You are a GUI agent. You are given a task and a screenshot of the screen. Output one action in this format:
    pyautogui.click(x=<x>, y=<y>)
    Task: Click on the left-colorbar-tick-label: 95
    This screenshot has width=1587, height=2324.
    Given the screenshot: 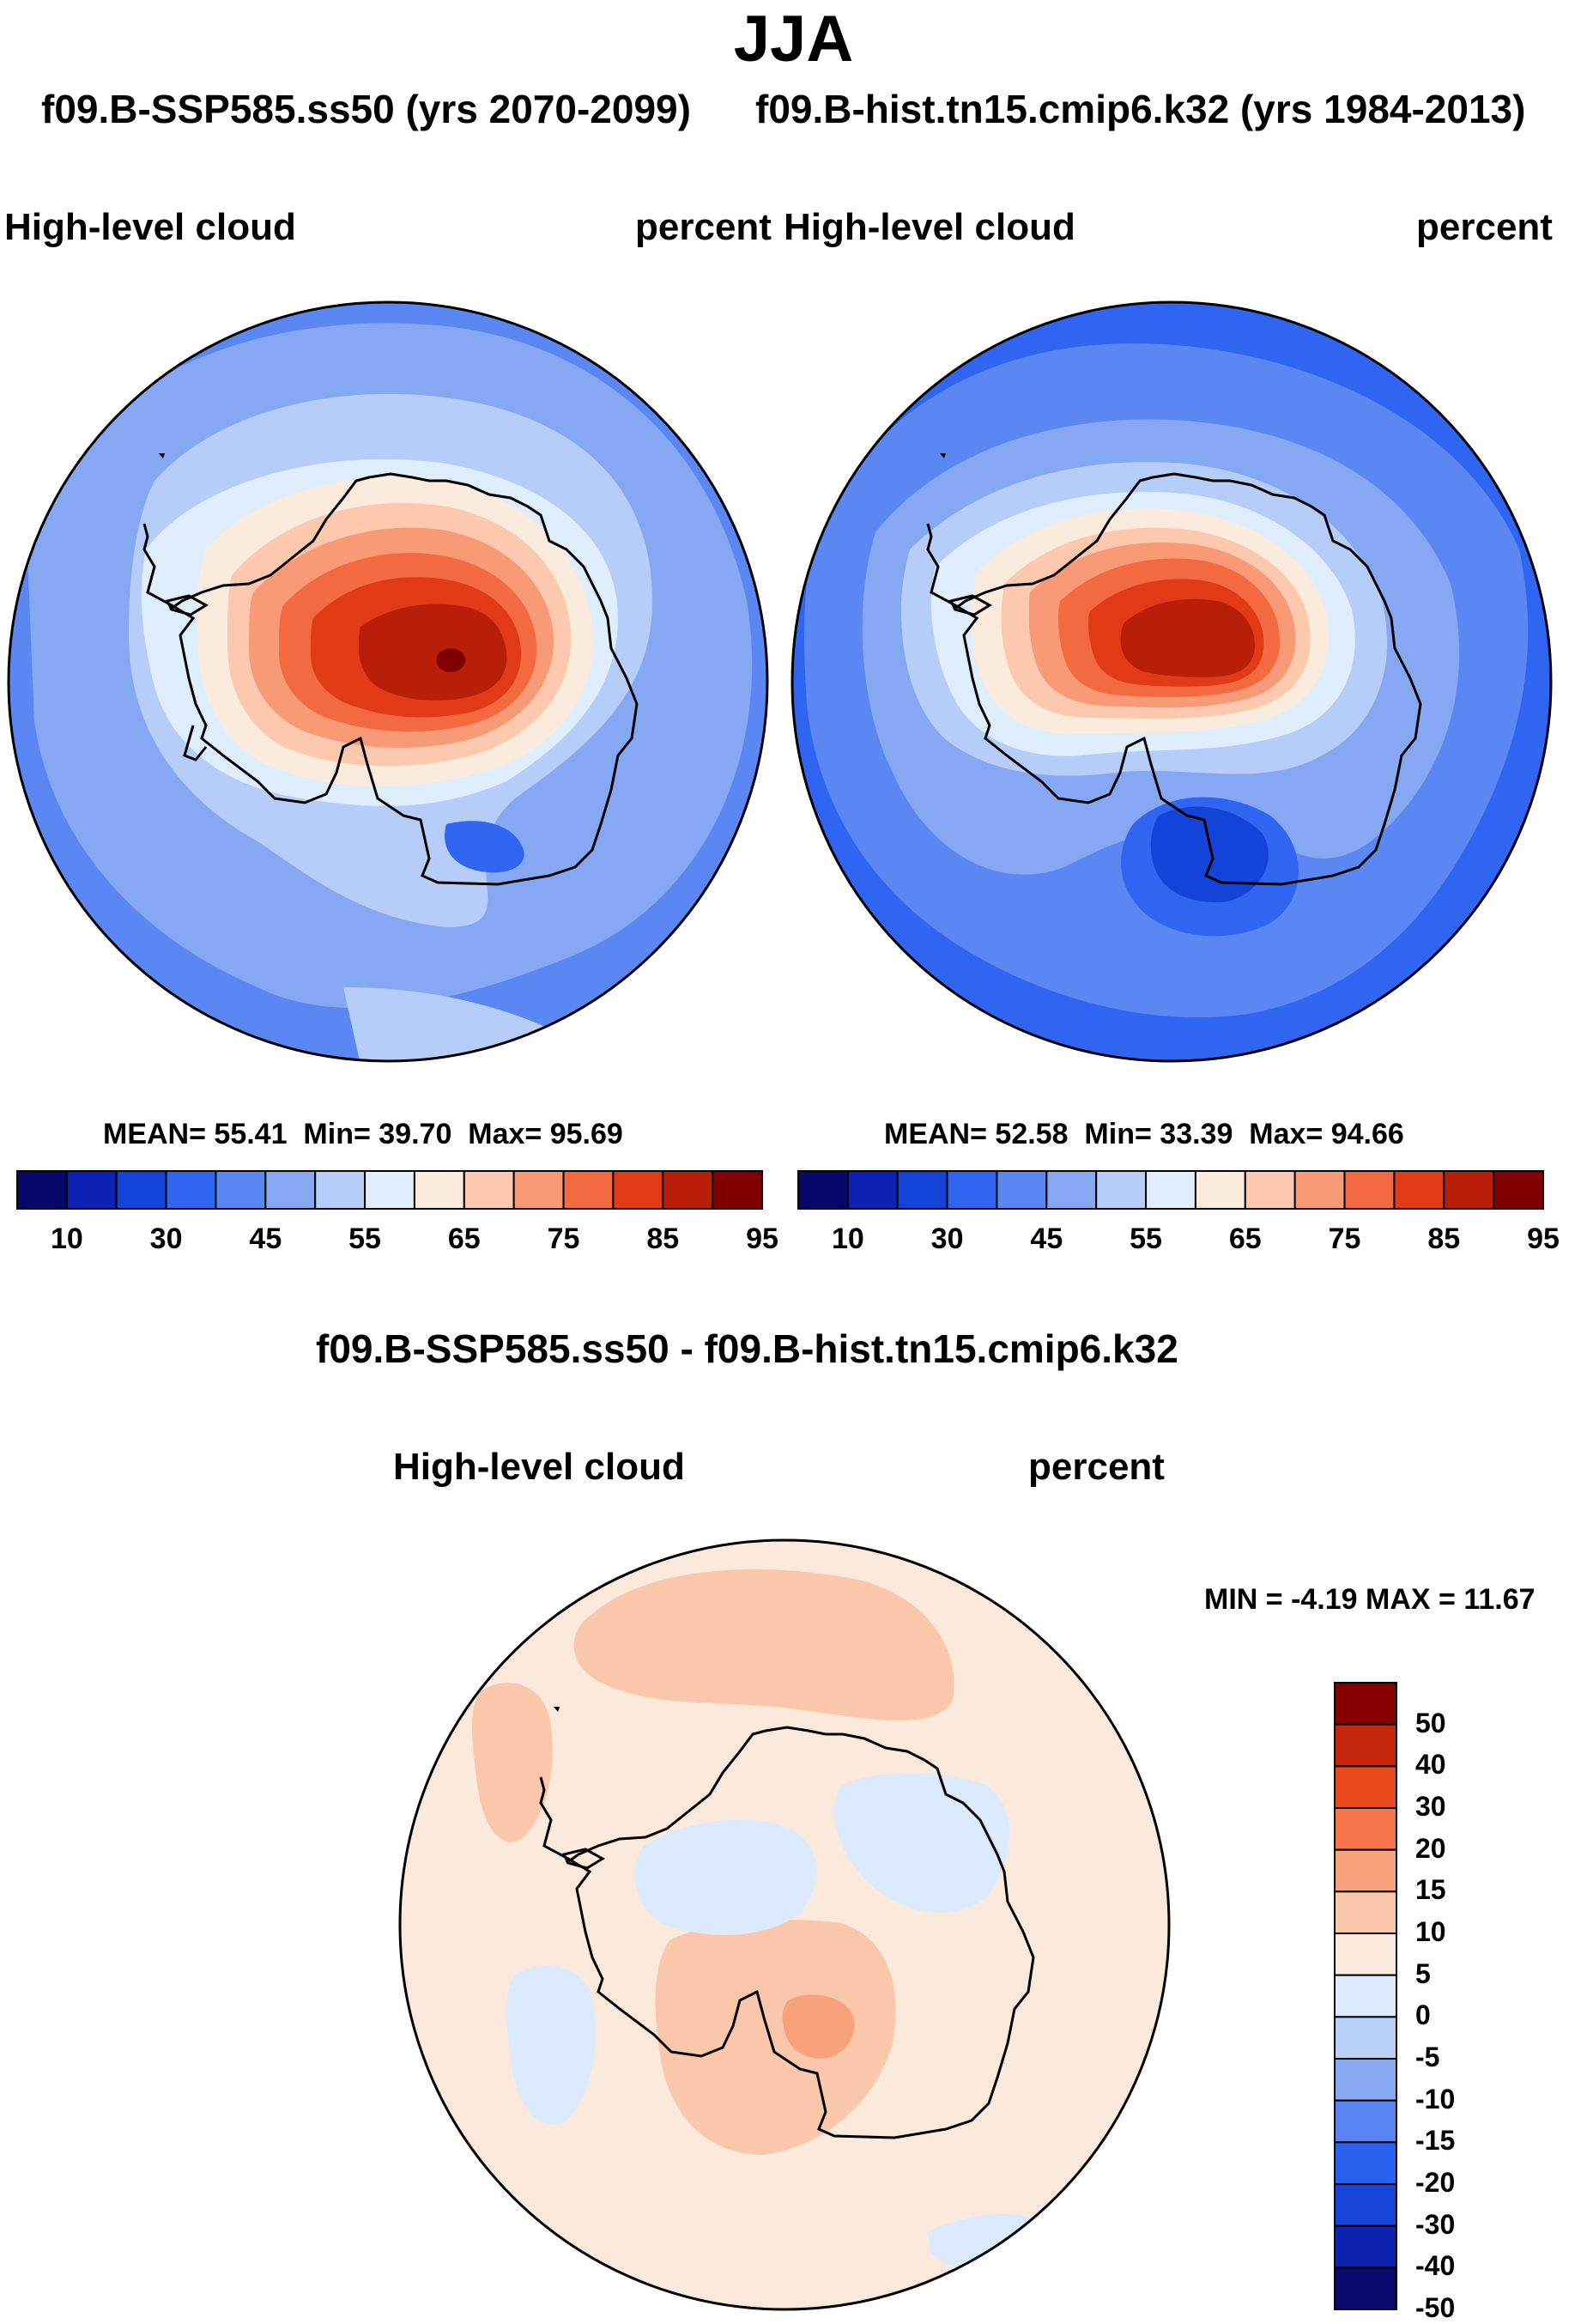 What is the action you would take?
    pyautogui.click(x=762, y=1239)
    